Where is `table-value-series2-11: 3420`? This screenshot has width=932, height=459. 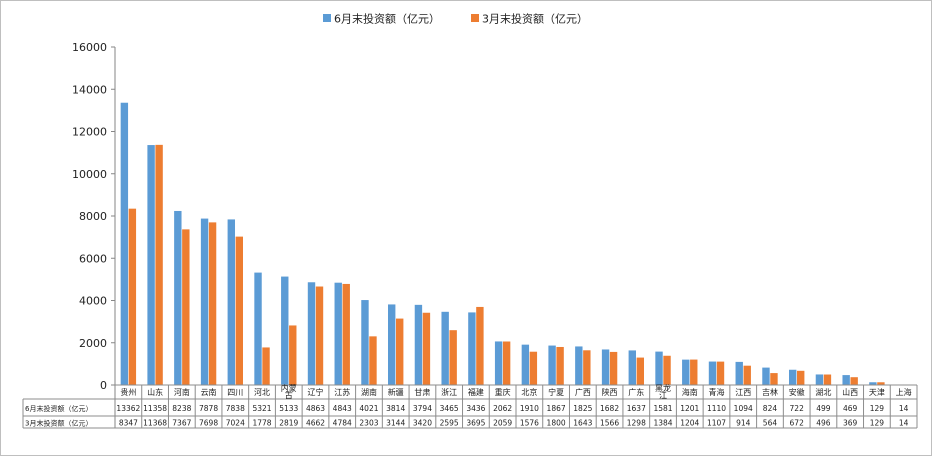 table-value-series2-11: 3420 is located at coordinates (422, 423).